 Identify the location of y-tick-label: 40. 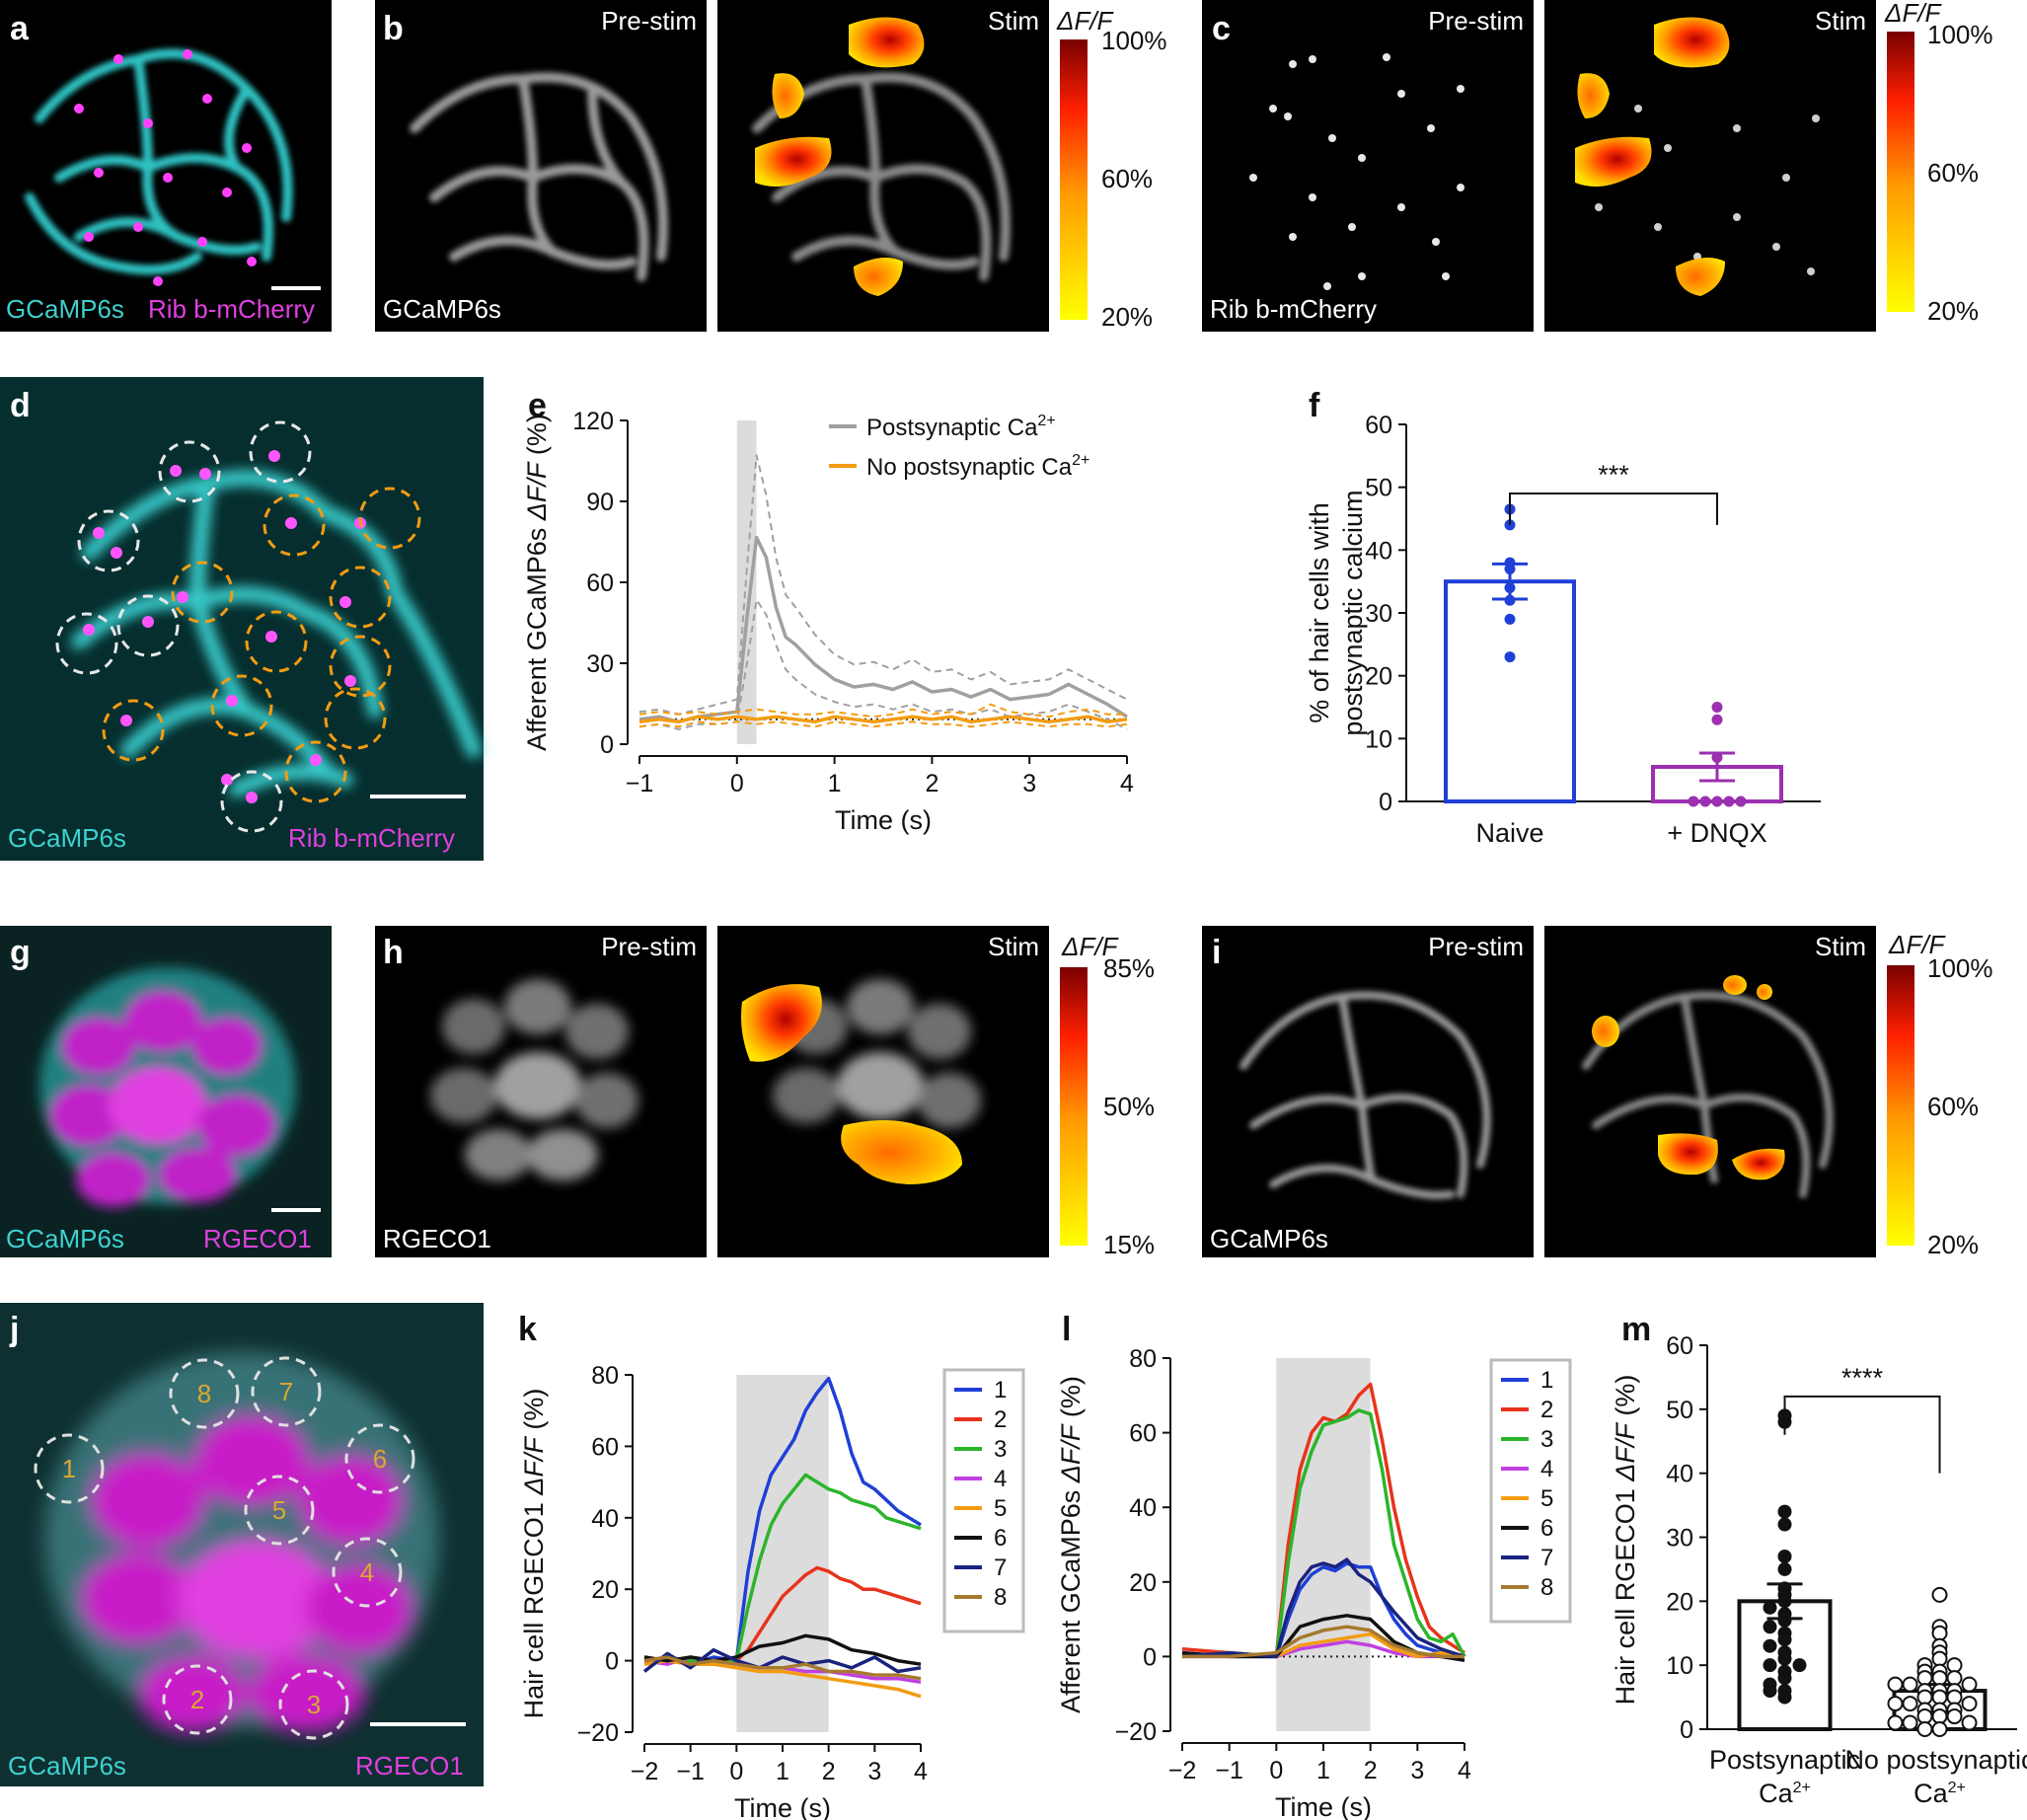
(605, 1519).